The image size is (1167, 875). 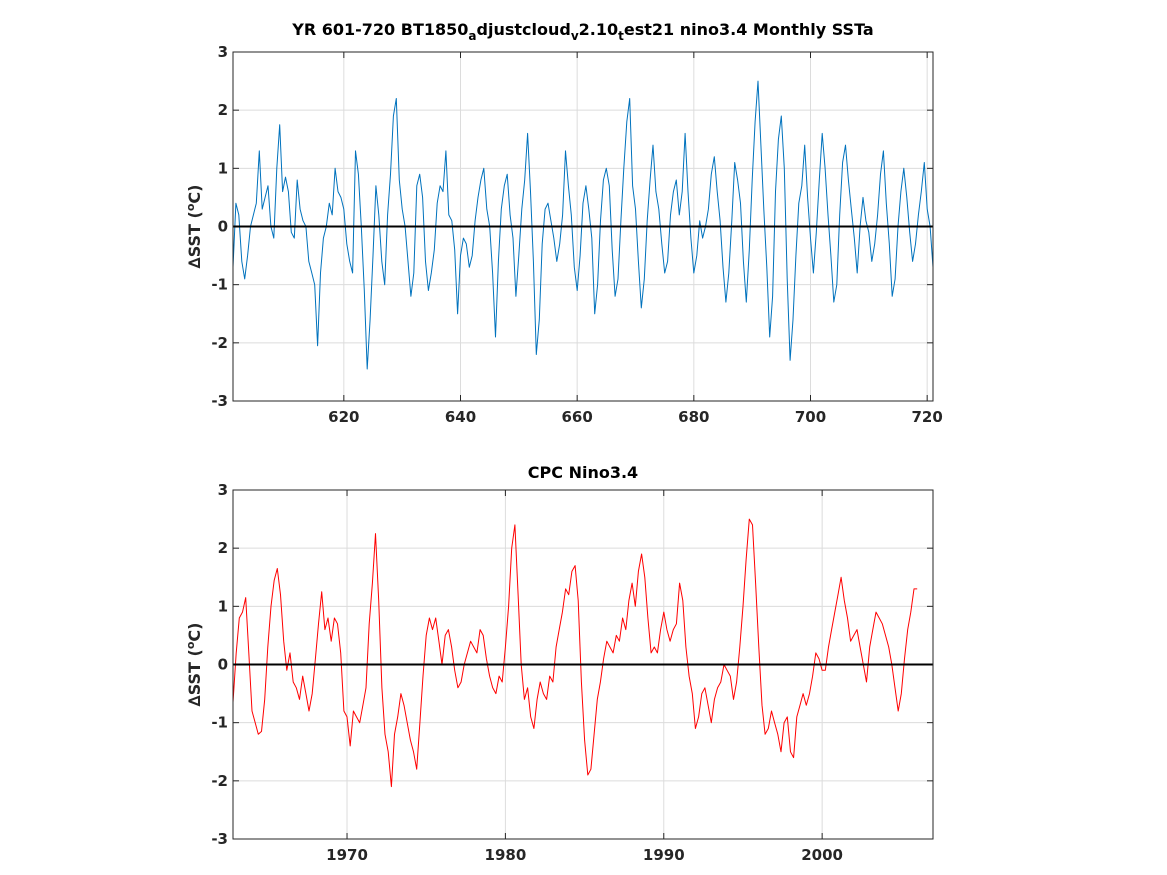 I want to click on title-subscript: v, so click(x=575, y=36).